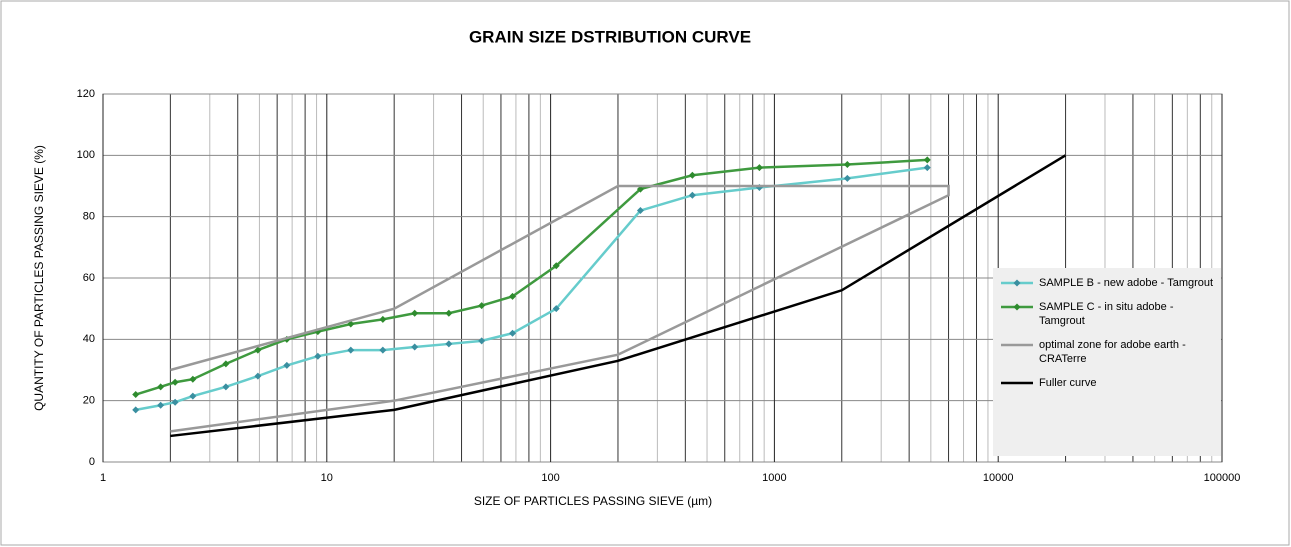  I want to click on legend-entry: optimal zone for adobe earth - CRATerre, so click(1107, 352).